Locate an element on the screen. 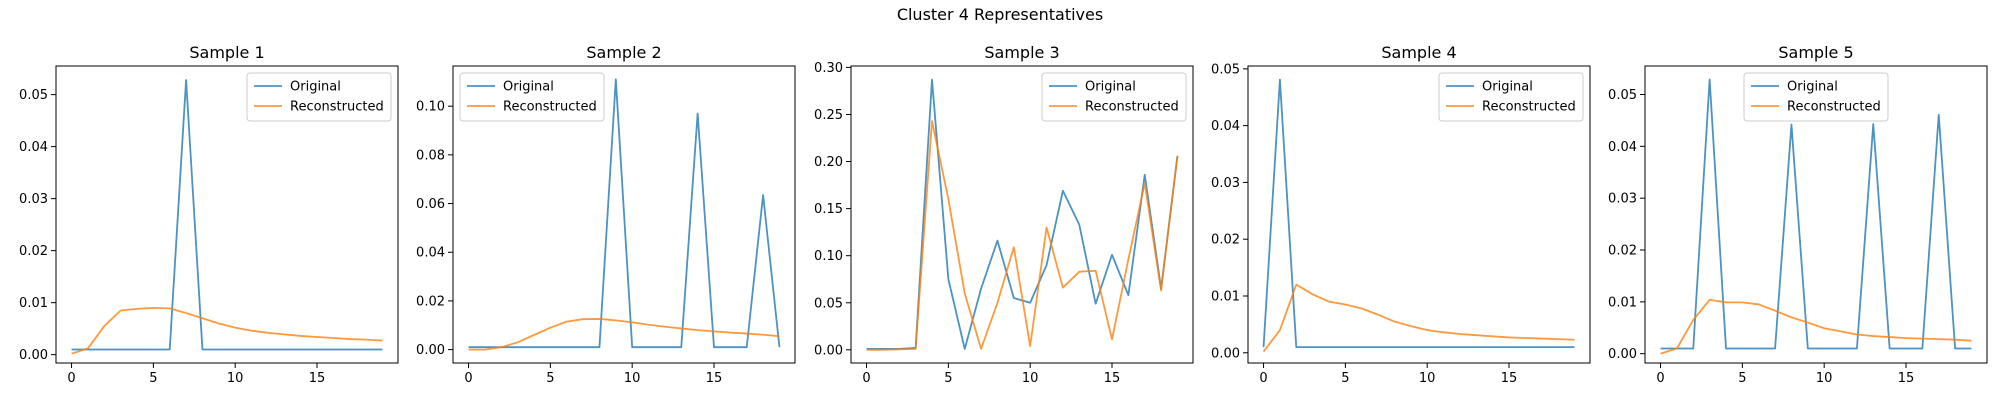  subplot-title: Sample 1 is located at coordinates (226, 52).